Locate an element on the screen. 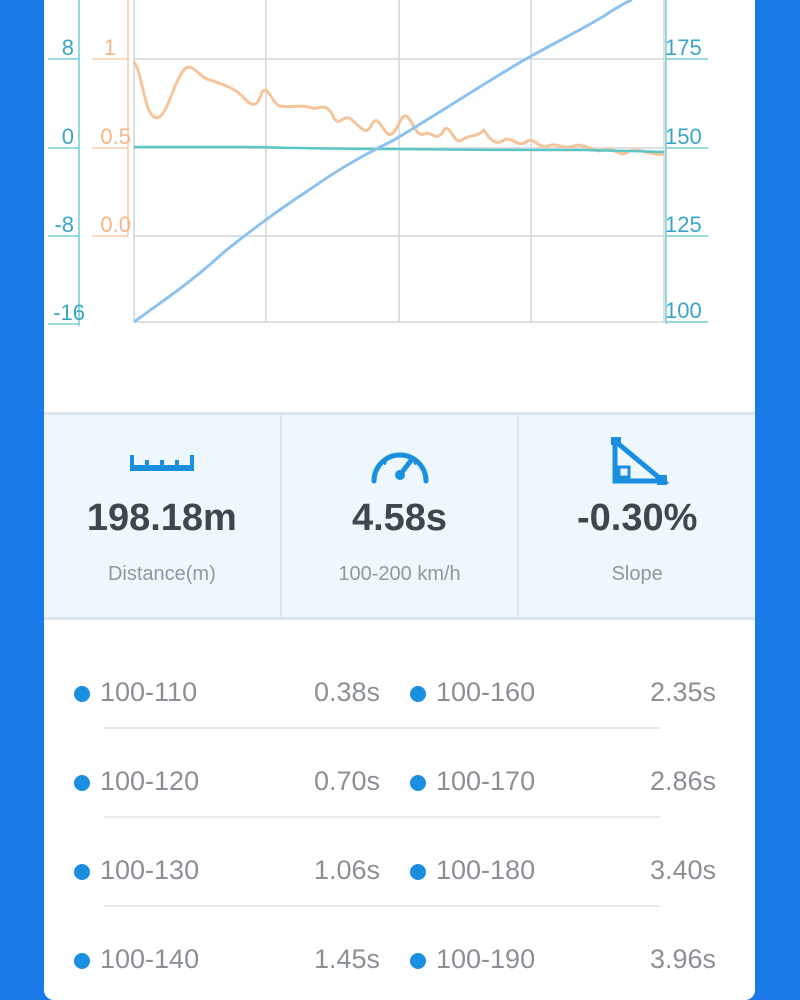  left-inner-tick-label: 0.5 is located at coordinates (115, 136).